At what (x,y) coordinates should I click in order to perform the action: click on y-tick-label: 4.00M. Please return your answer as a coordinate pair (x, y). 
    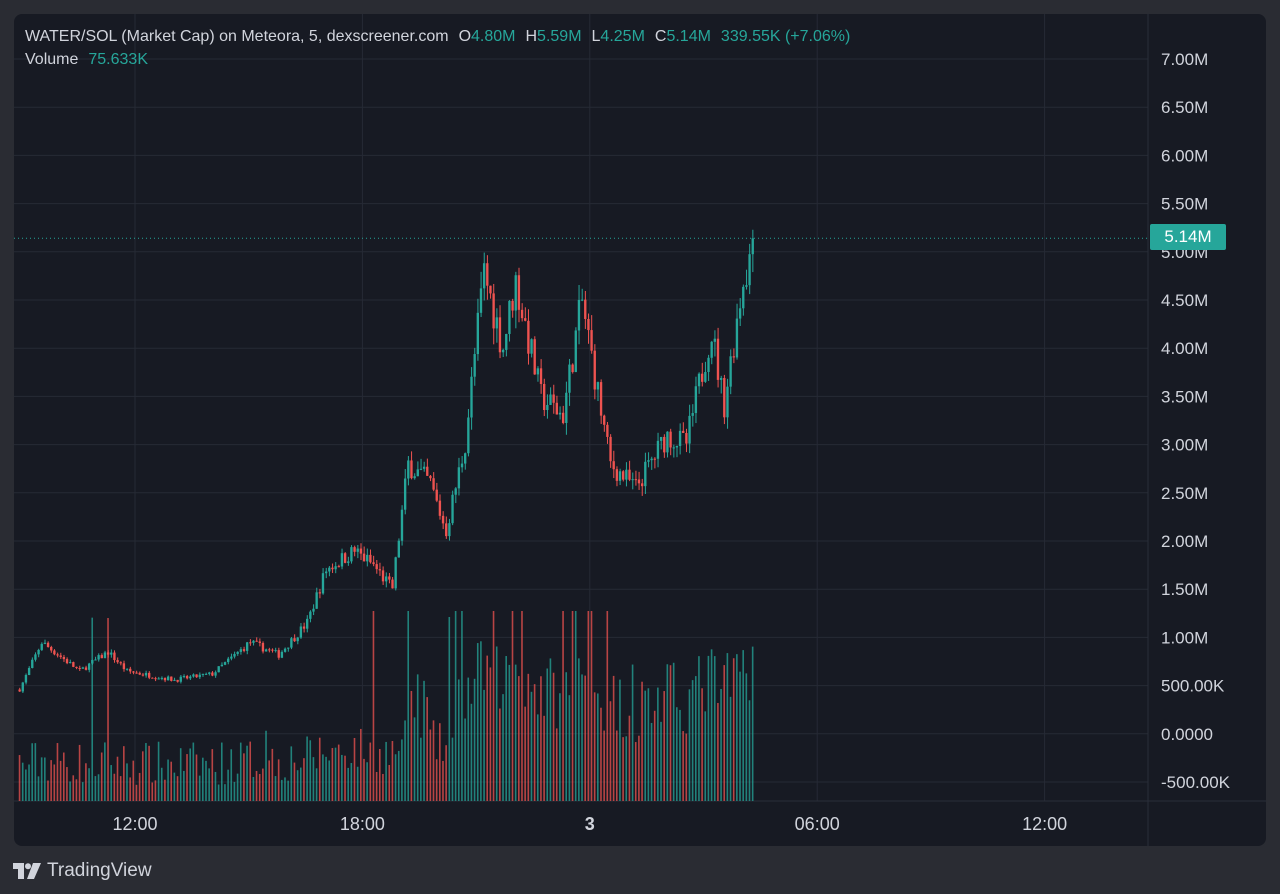
    Looking at the image, I should click on (1184, 348).